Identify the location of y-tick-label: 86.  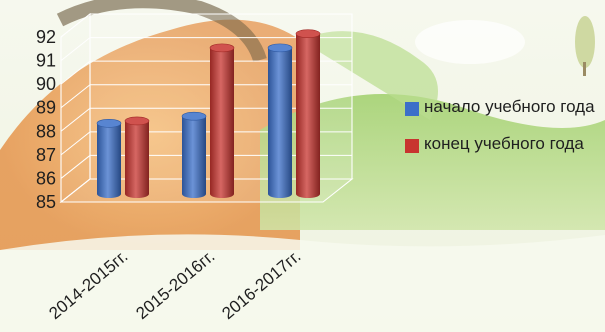
(46, 178).